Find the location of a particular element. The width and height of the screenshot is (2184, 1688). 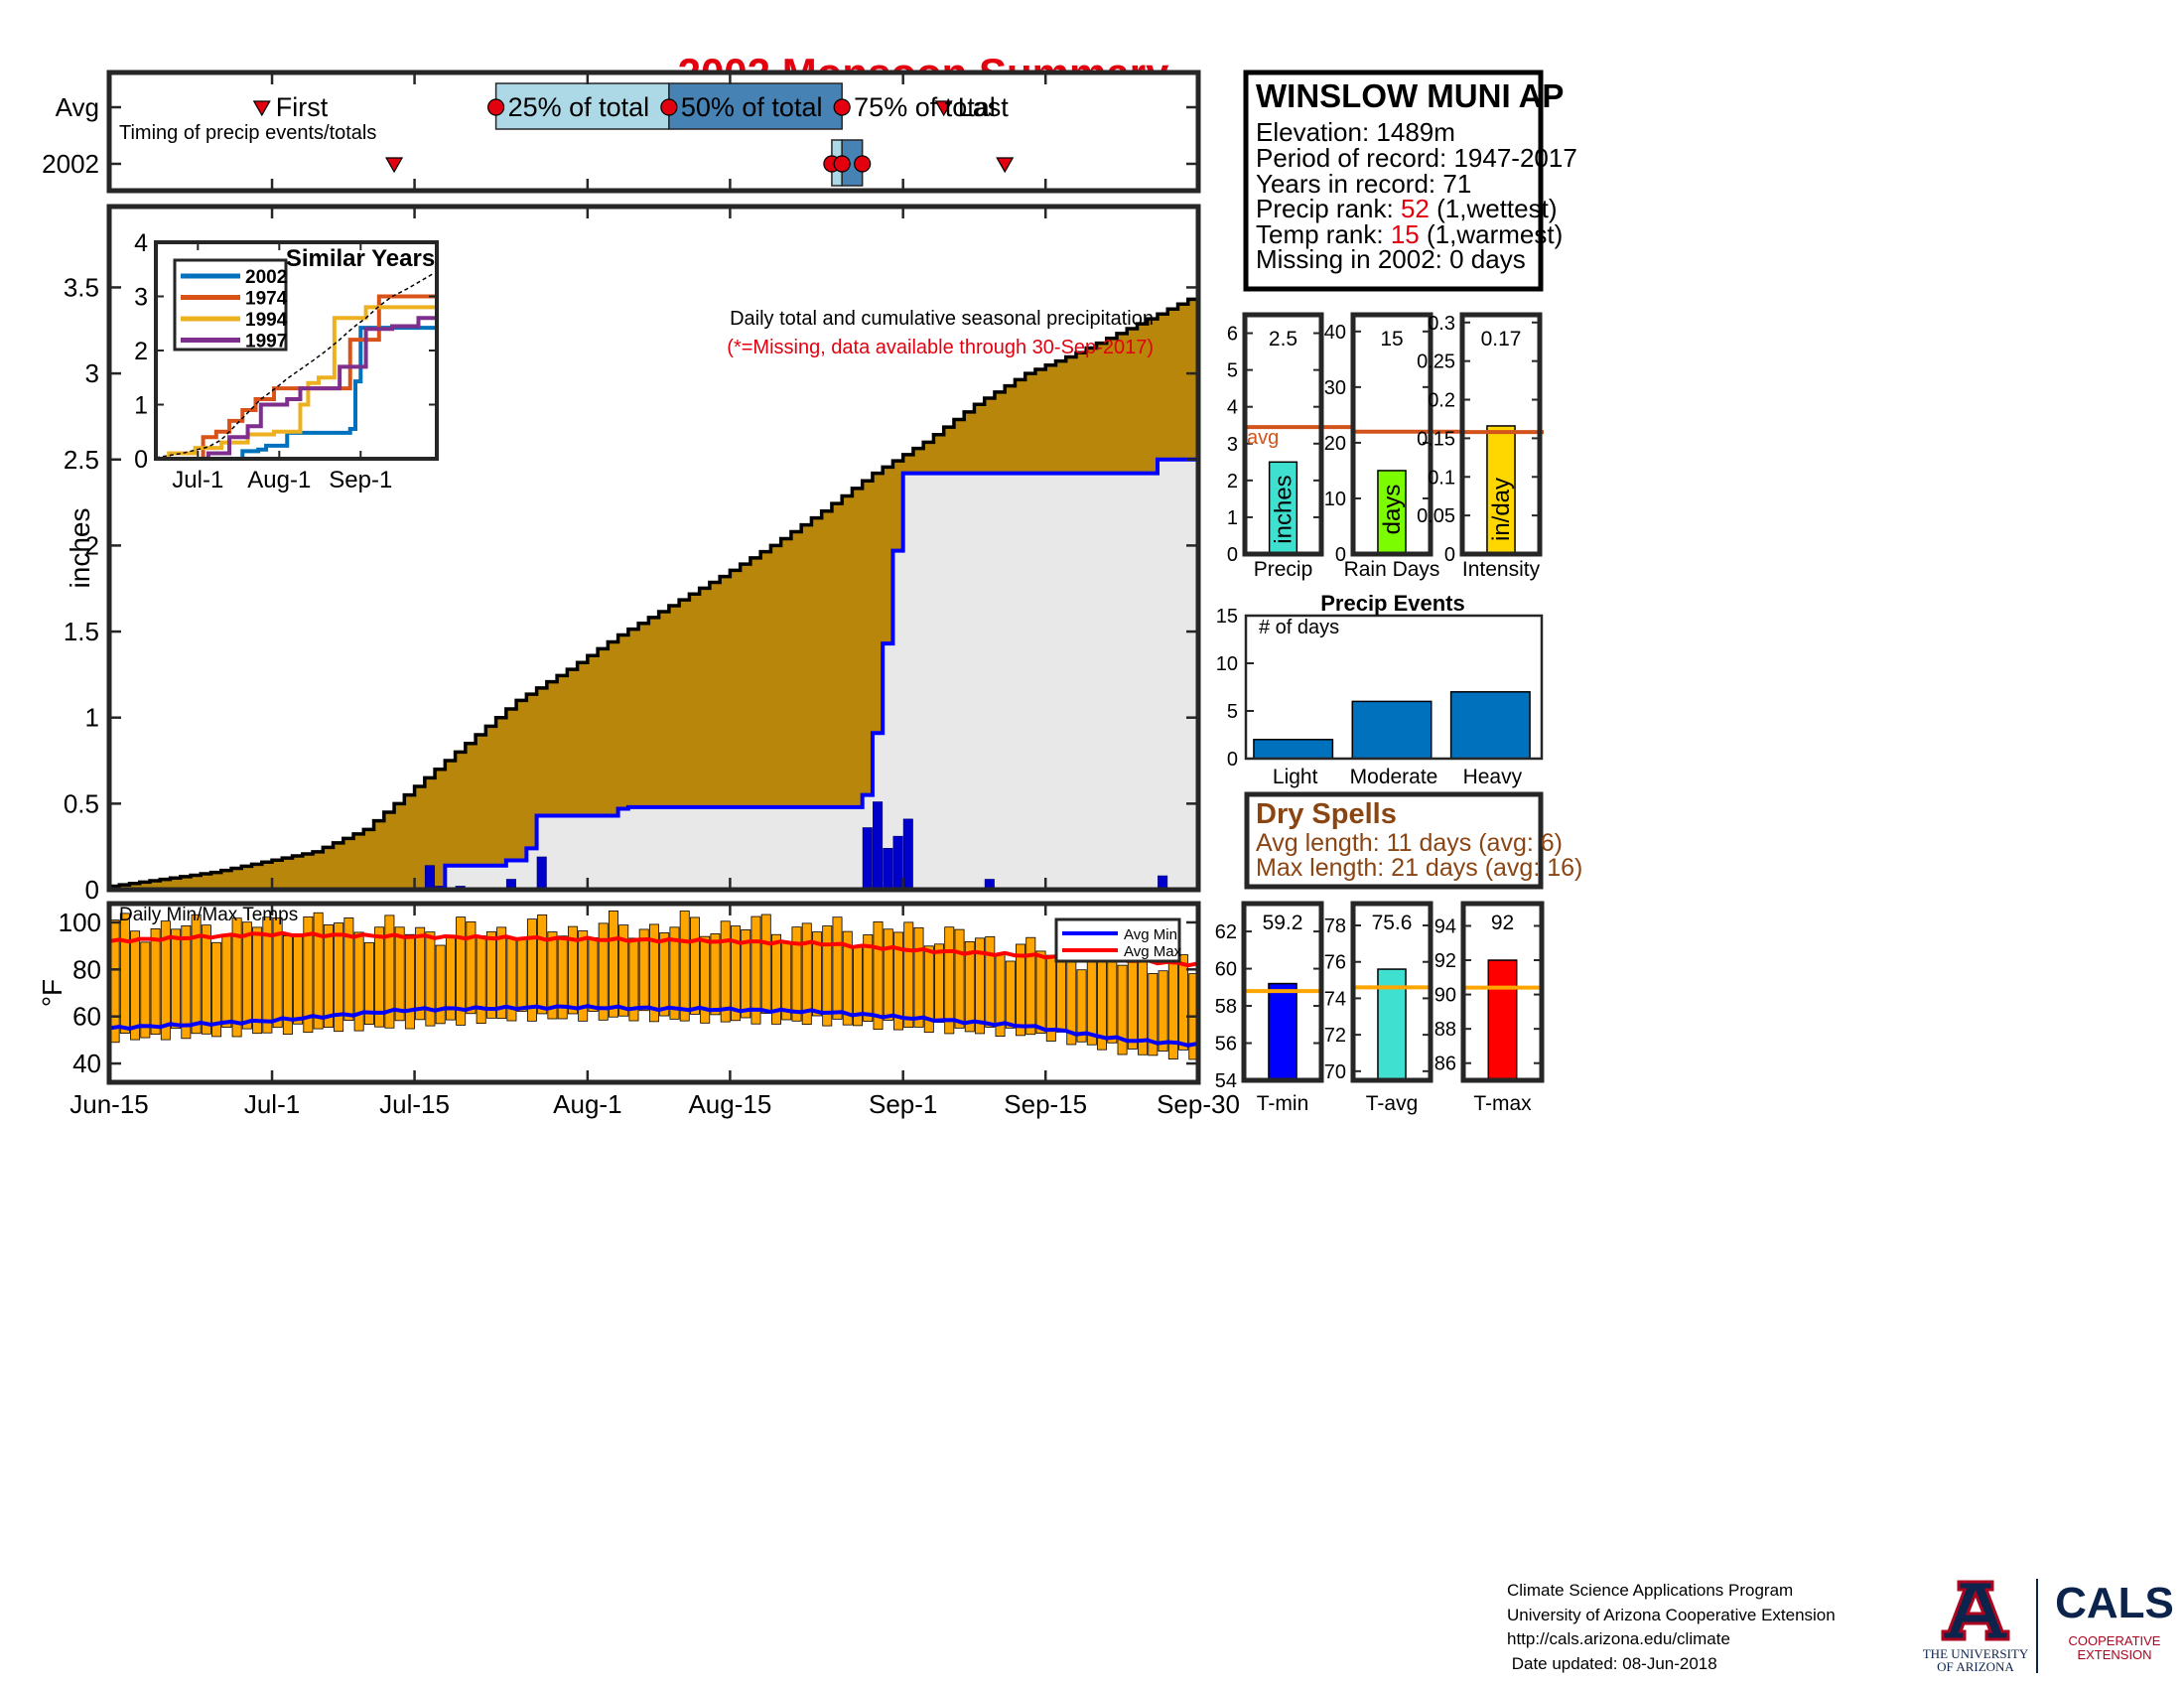

avg-q25-q50-box is located at coordinates (582, 106).